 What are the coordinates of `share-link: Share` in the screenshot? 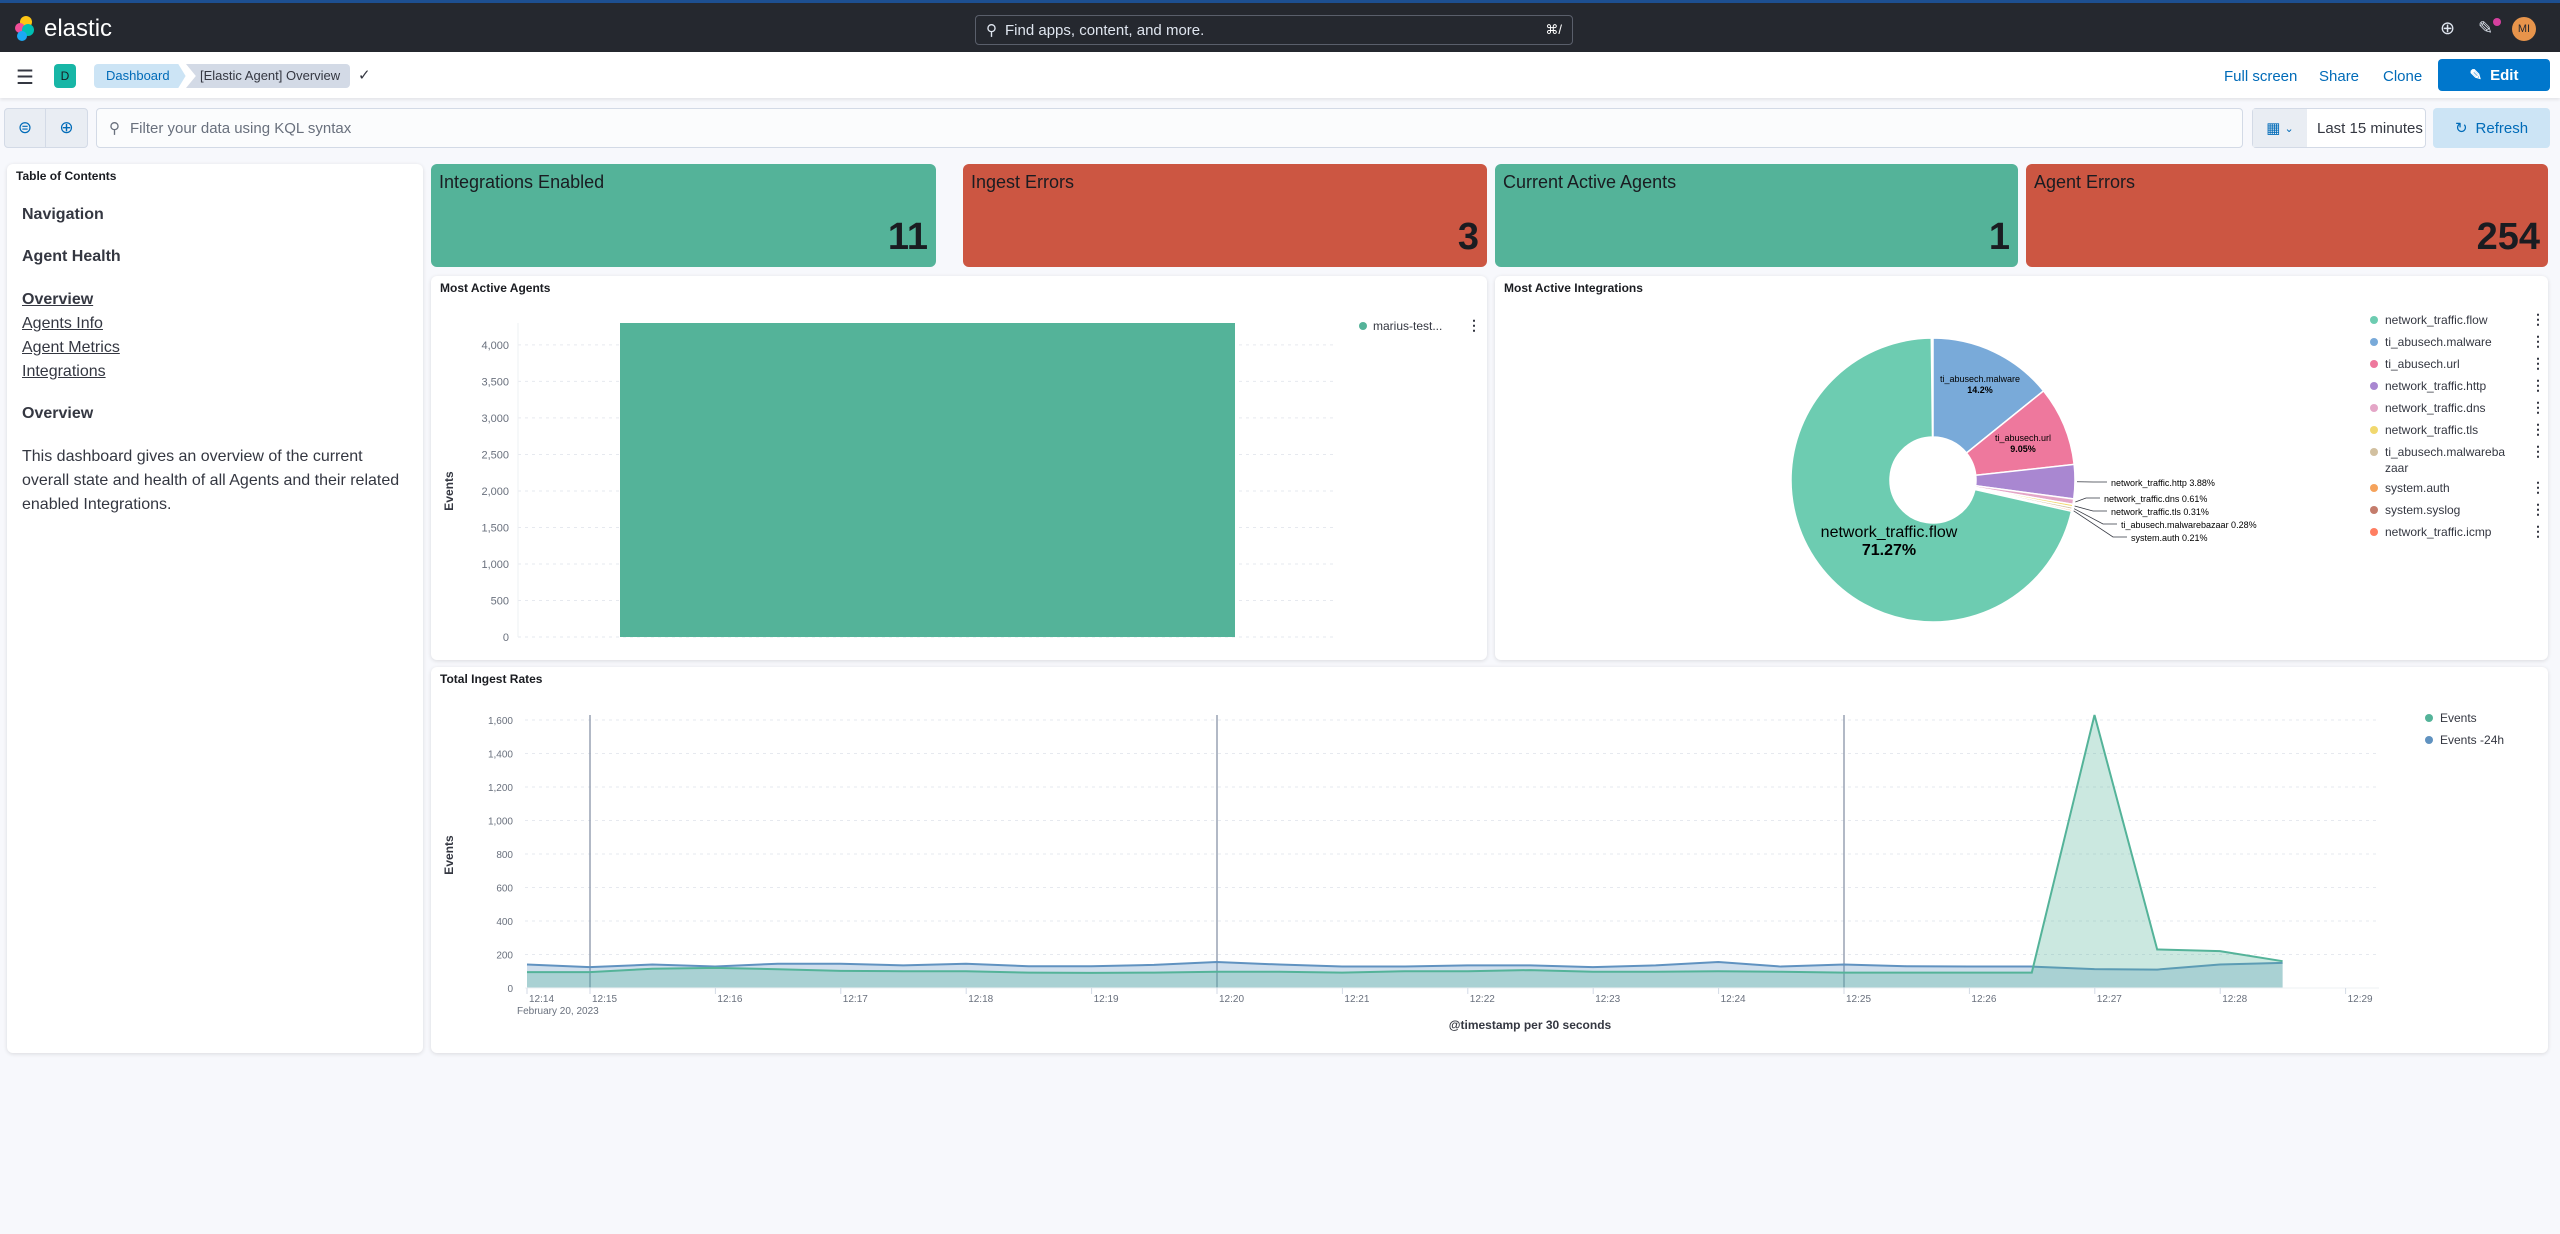 It's located at (2339, 76).